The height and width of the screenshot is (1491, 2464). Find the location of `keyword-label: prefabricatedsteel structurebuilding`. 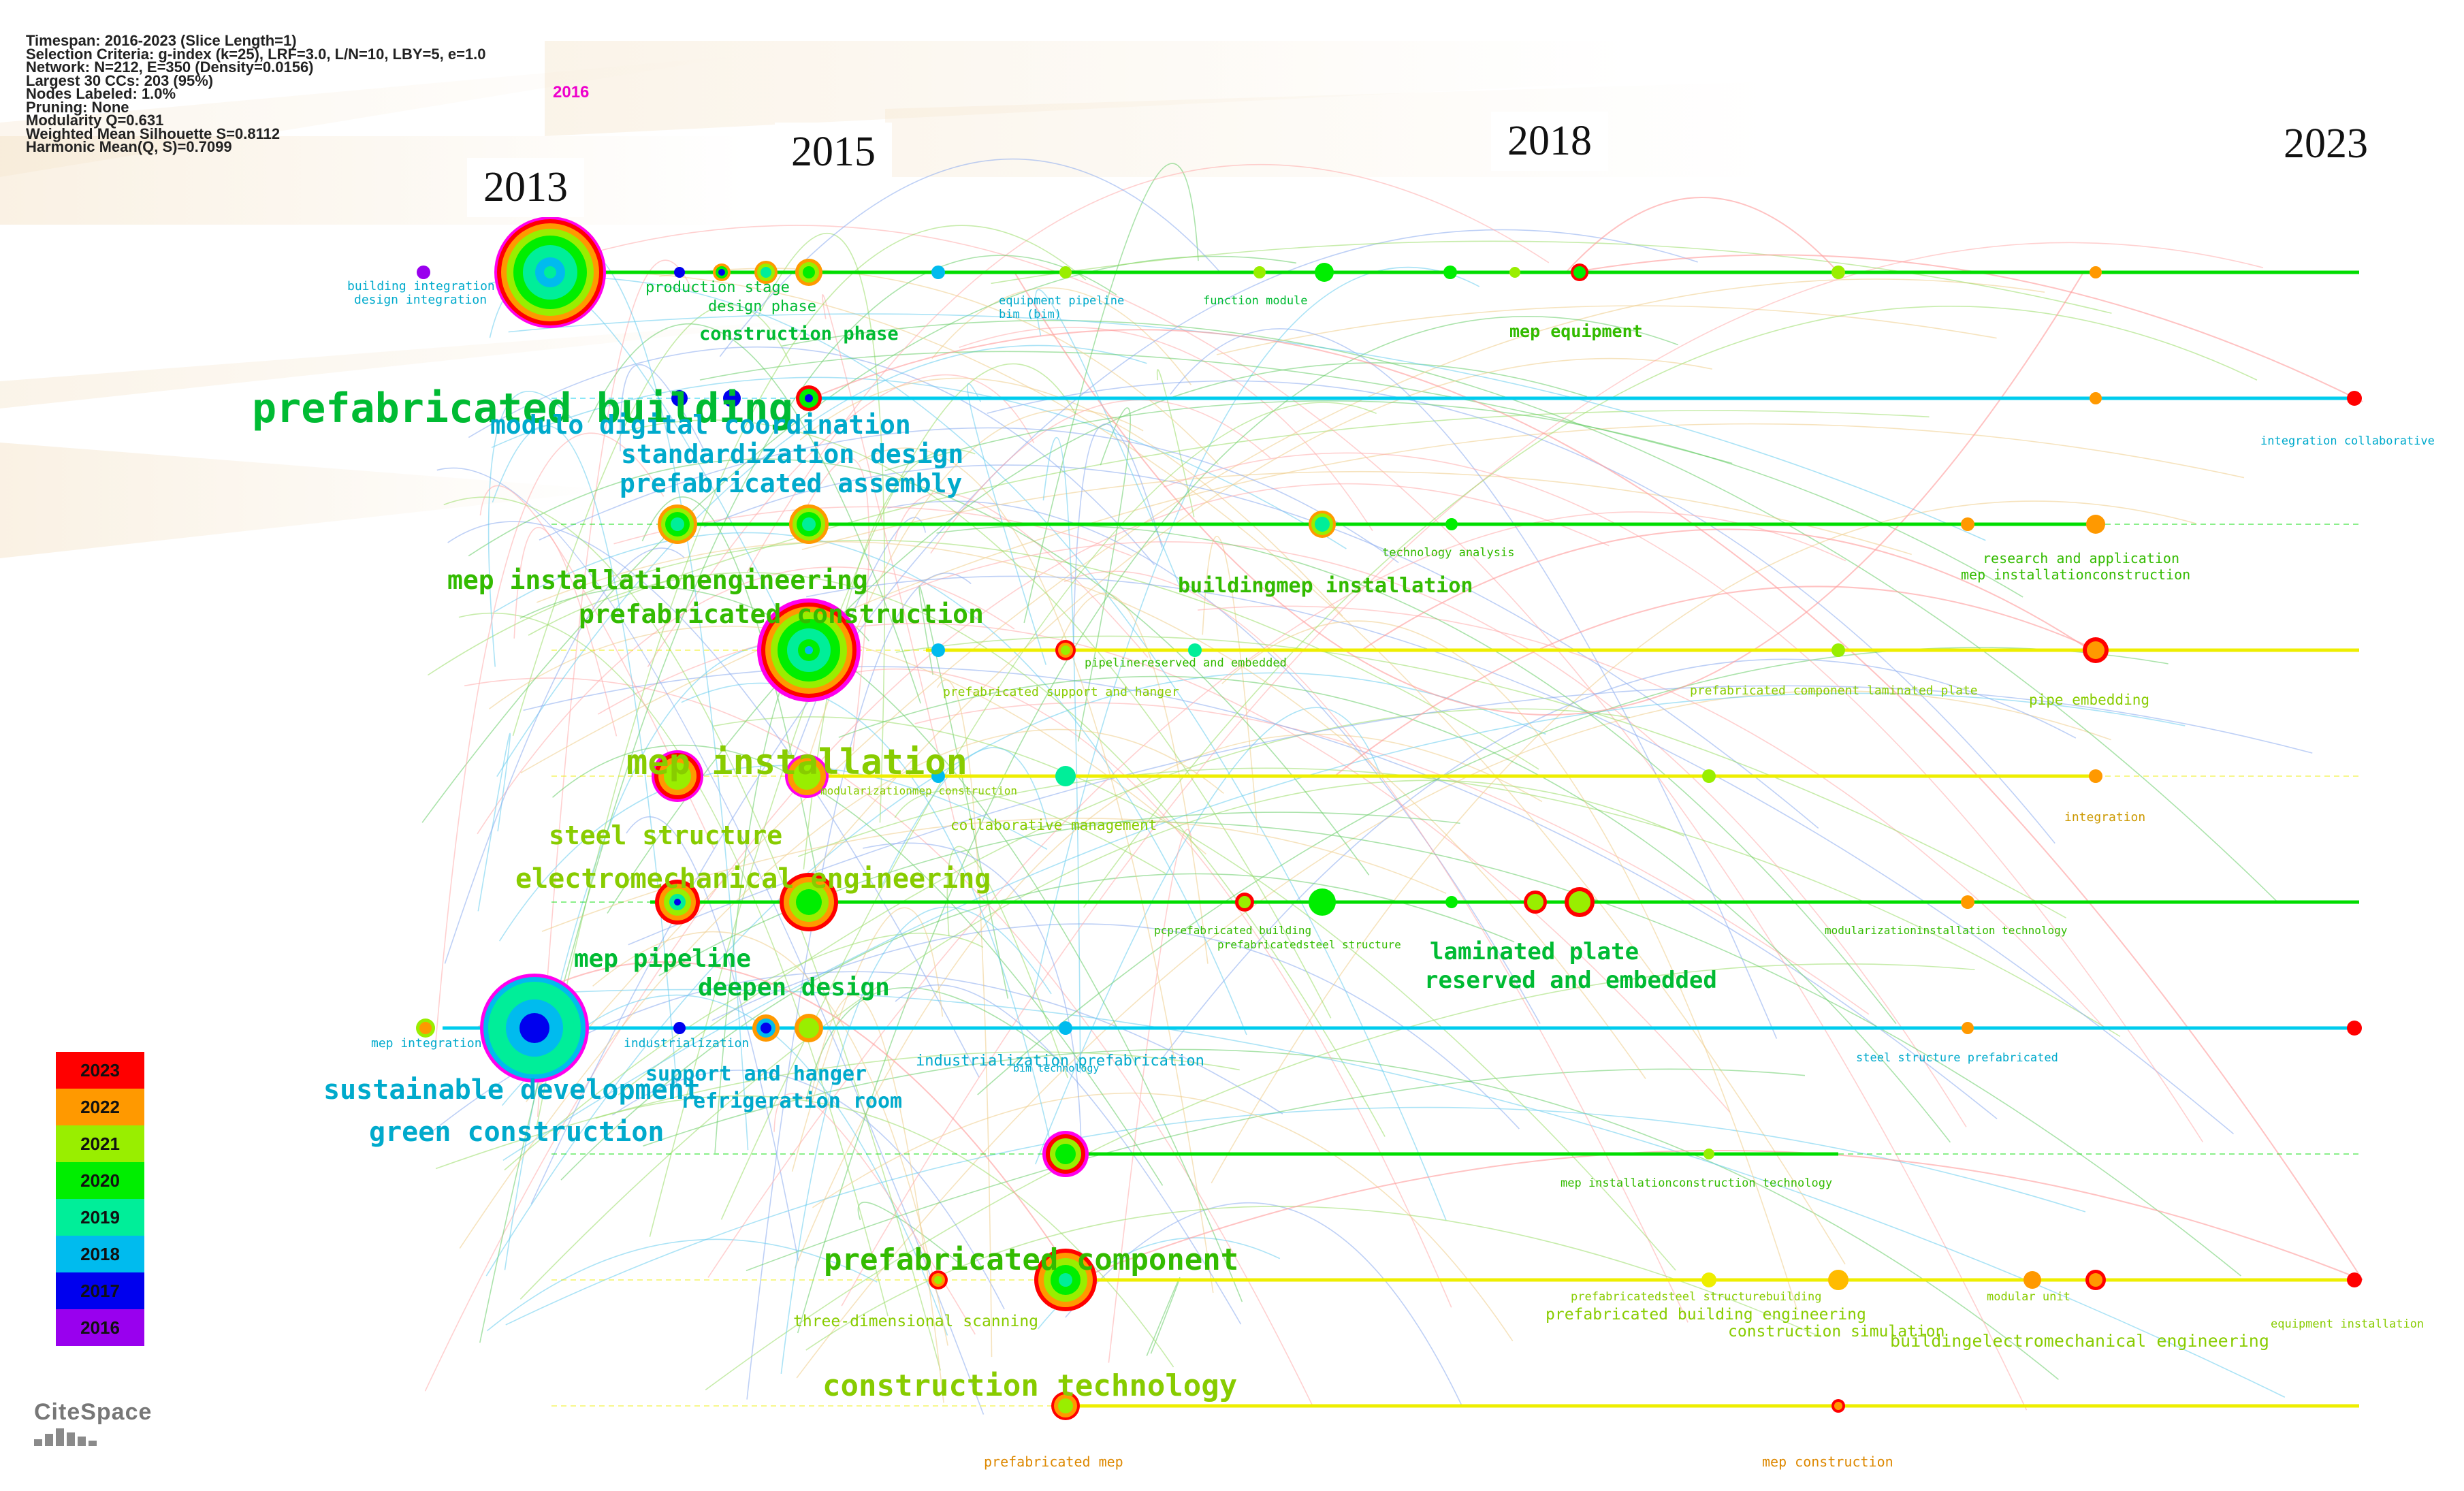

keyword-label: prefabricatedsteel structurebuilding is located at coordinates (1696, 1297).